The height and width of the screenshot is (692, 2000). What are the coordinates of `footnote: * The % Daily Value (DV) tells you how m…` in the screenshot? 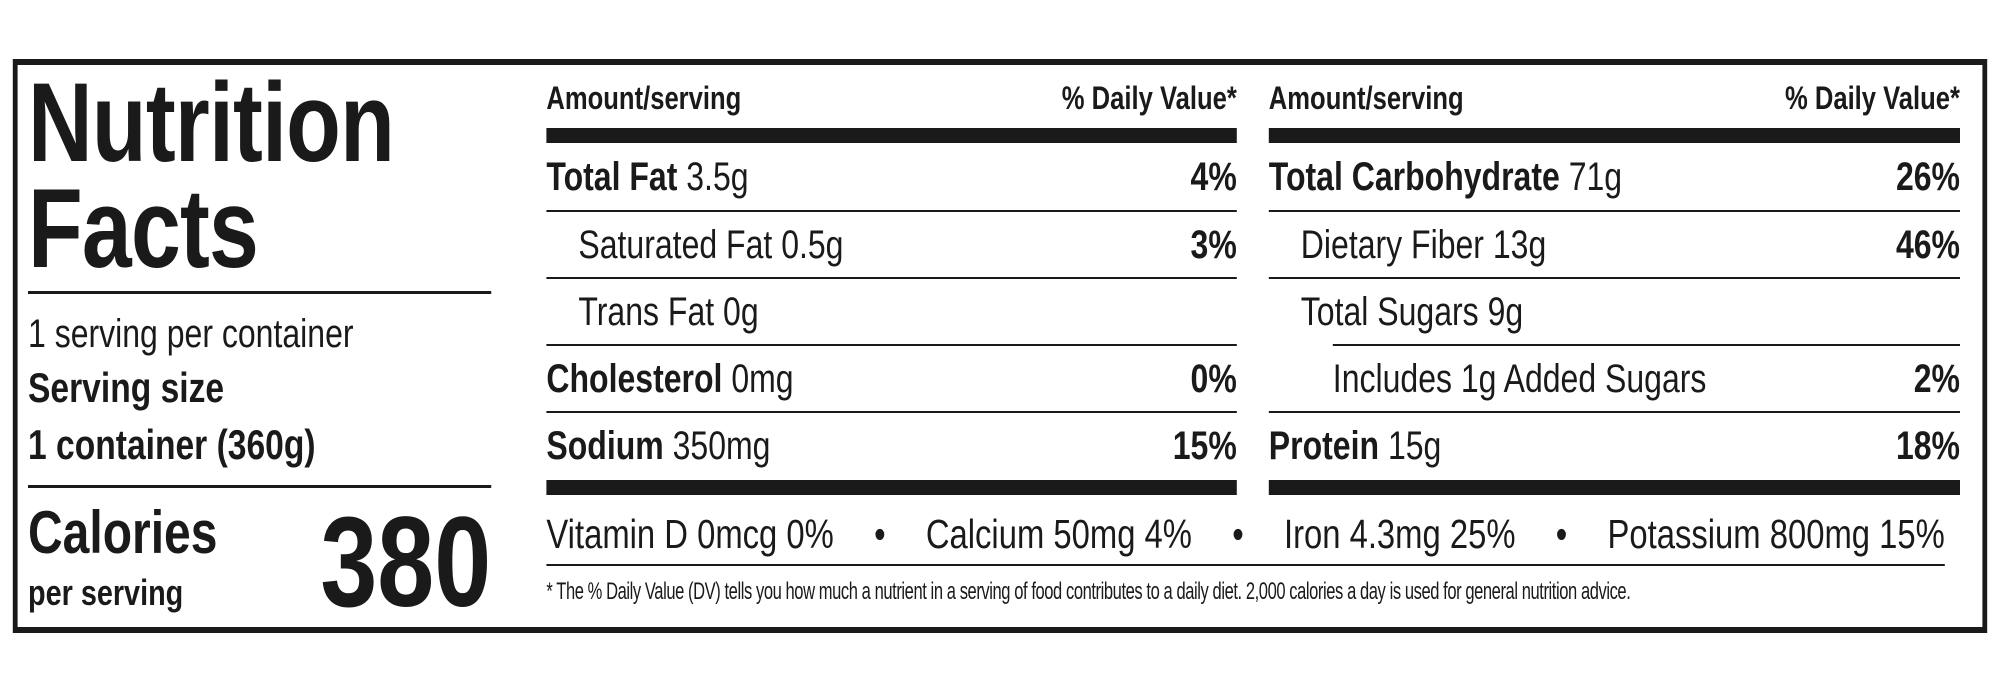 It's located at (1088, 591).